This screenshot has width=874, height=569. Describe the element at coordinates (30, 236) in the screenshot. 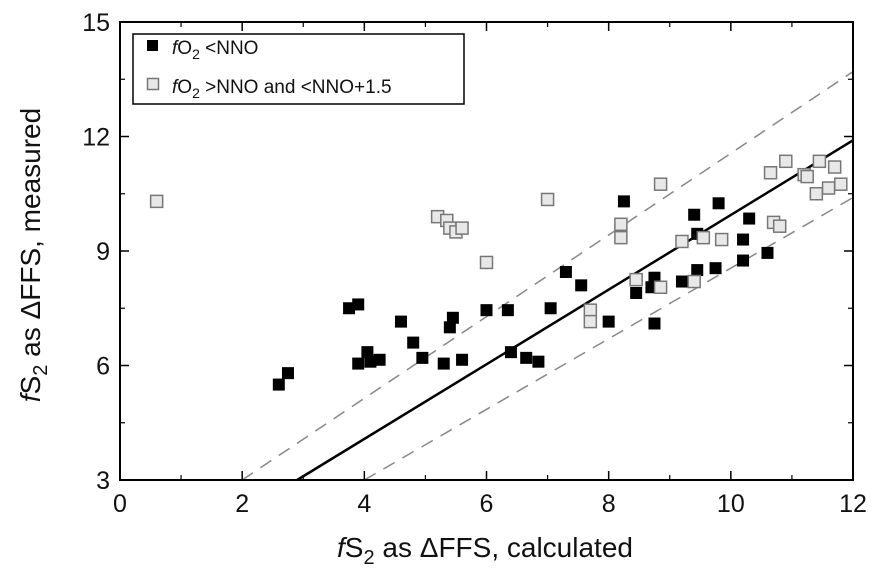

I see `y-axis-title-rest: as ΔFFS, measured` at that location.